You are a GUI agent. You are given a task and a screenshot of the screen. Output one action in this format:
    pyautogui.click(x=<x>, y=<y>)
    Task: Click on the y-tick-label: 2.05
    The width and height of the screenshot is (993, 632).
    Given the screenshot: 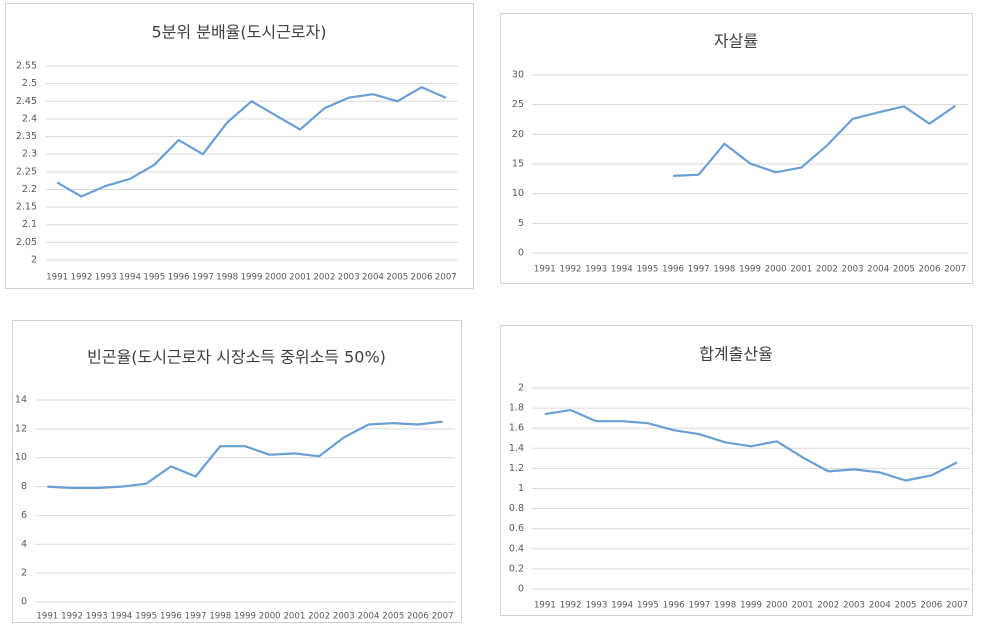 What is the action you would take?
    pyautogui.click(x=26, y=242)
    